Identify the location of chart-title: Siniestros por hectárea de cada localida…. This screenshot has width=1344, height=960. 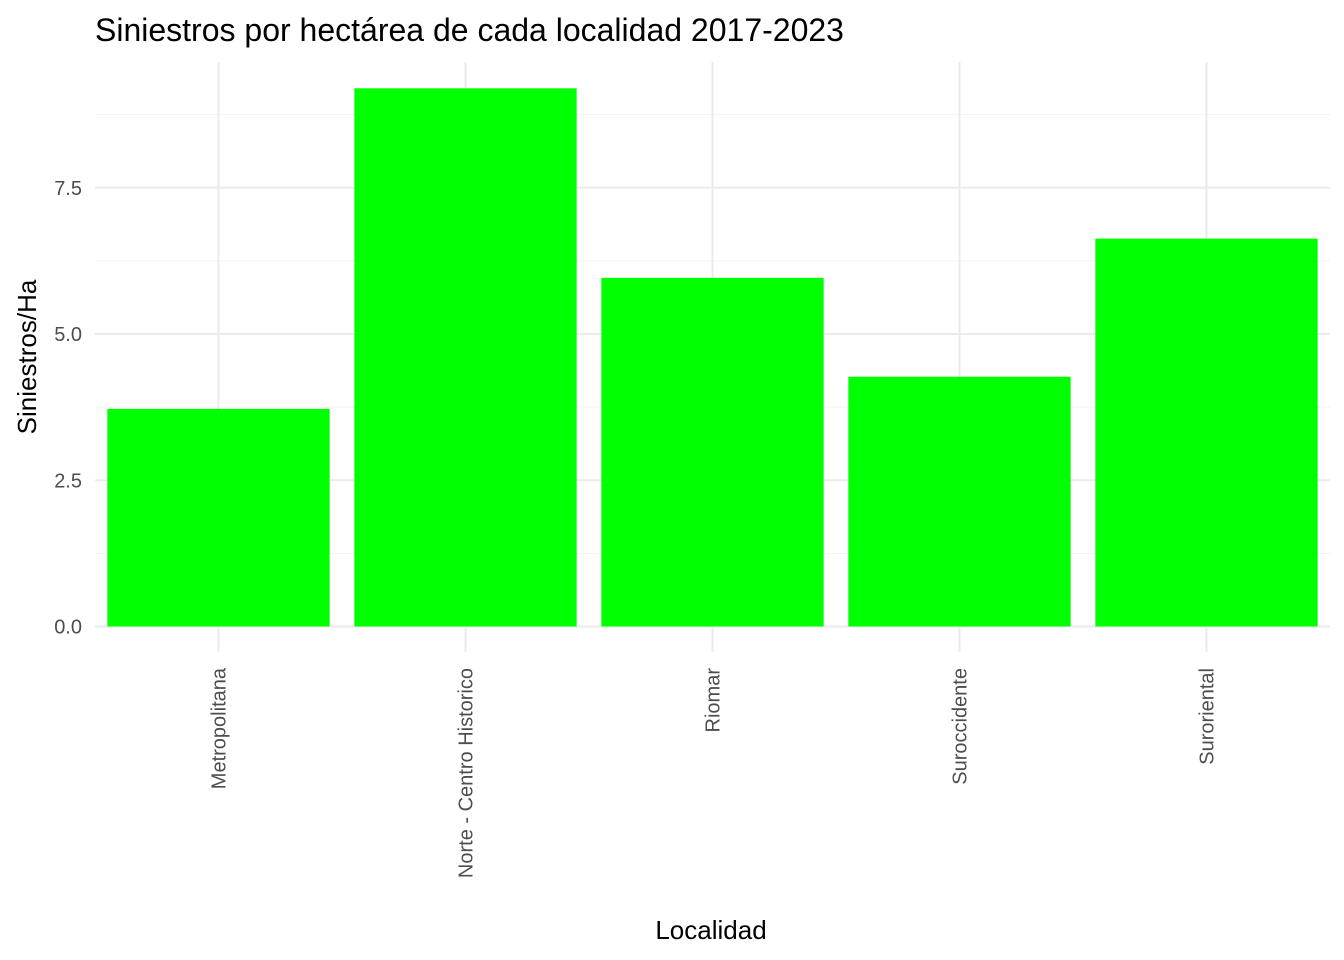
(469, 30).